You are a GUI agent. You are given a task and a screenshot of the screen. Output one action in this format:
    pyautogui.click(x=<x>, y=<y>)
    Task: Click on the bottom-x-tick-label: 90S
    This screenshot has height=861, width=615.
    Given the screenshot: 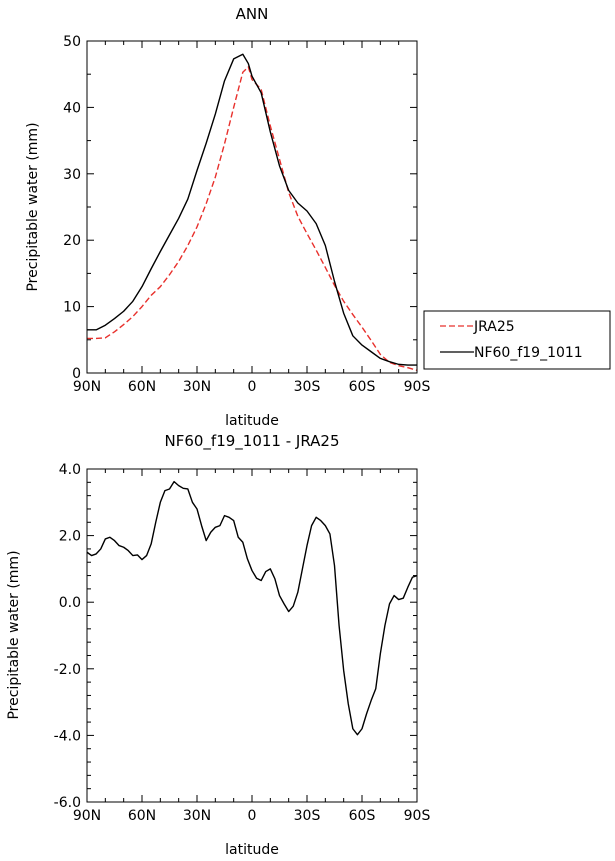 What is the action you would take?
    pyautogui.click(x=417, y=816)
    